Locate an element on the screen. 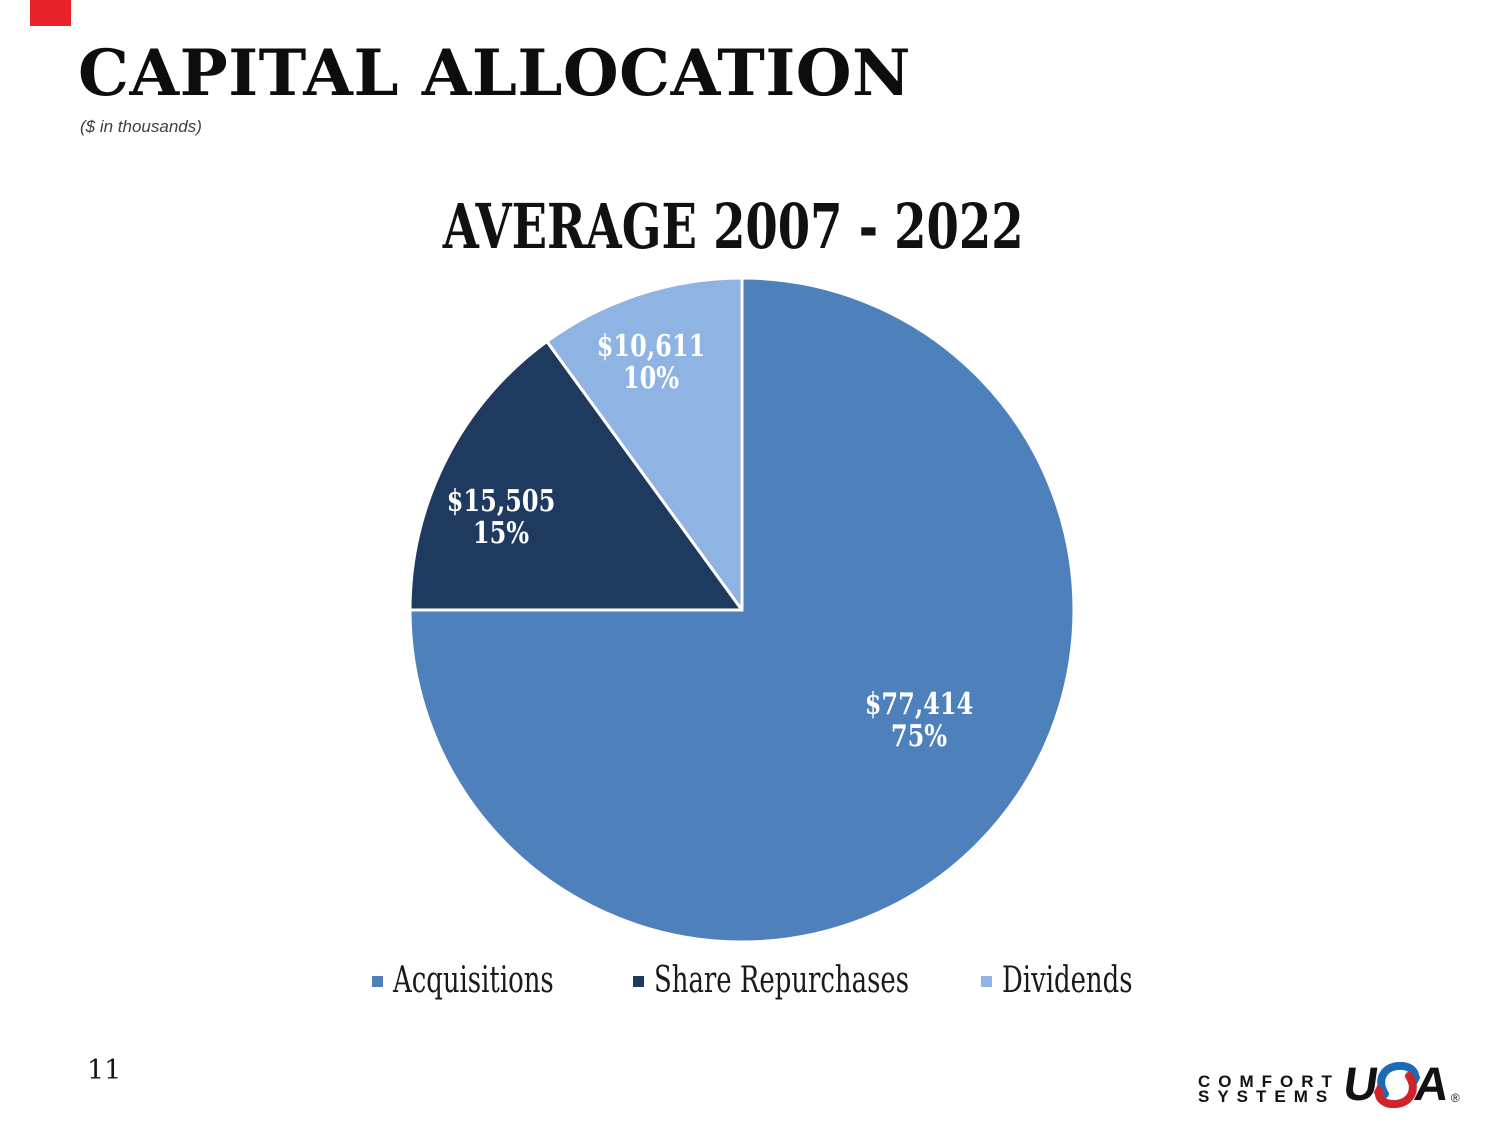  pie-label-dividends: $10,611 10% is located at coordinates (651, 363).